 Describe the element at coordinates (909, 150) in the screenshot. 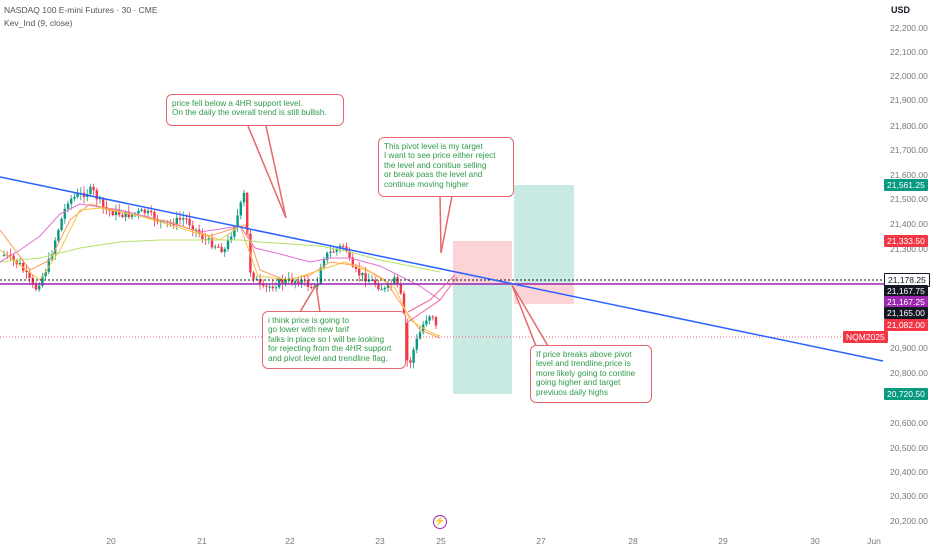

I see `price-axis-label: 21,700.00` at that location.